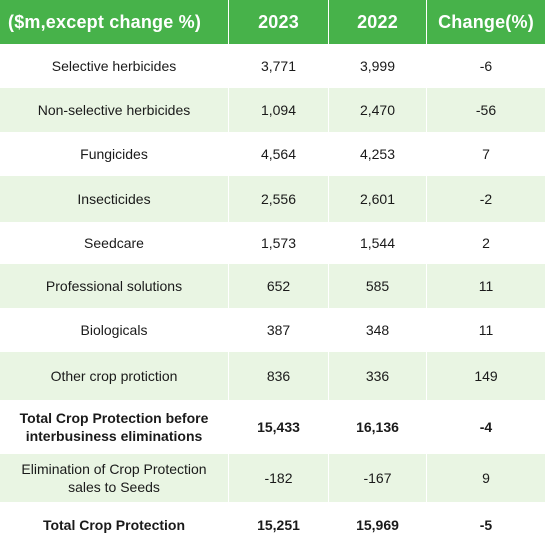 Image resolution: width=545 pixels, height=547 pixels. Describe the element at coordinates (279, 243) in the screenshot. I see `cell-2023: 1,573` at that location.